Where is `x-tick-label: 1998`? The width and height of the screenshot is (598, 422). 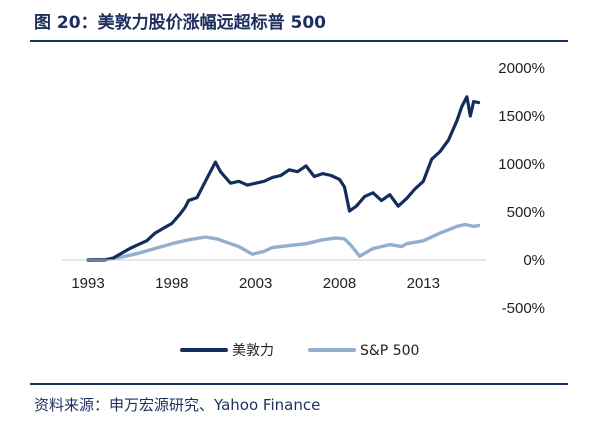
x-tick-label: 1998 is located at coordinates (171, 283).